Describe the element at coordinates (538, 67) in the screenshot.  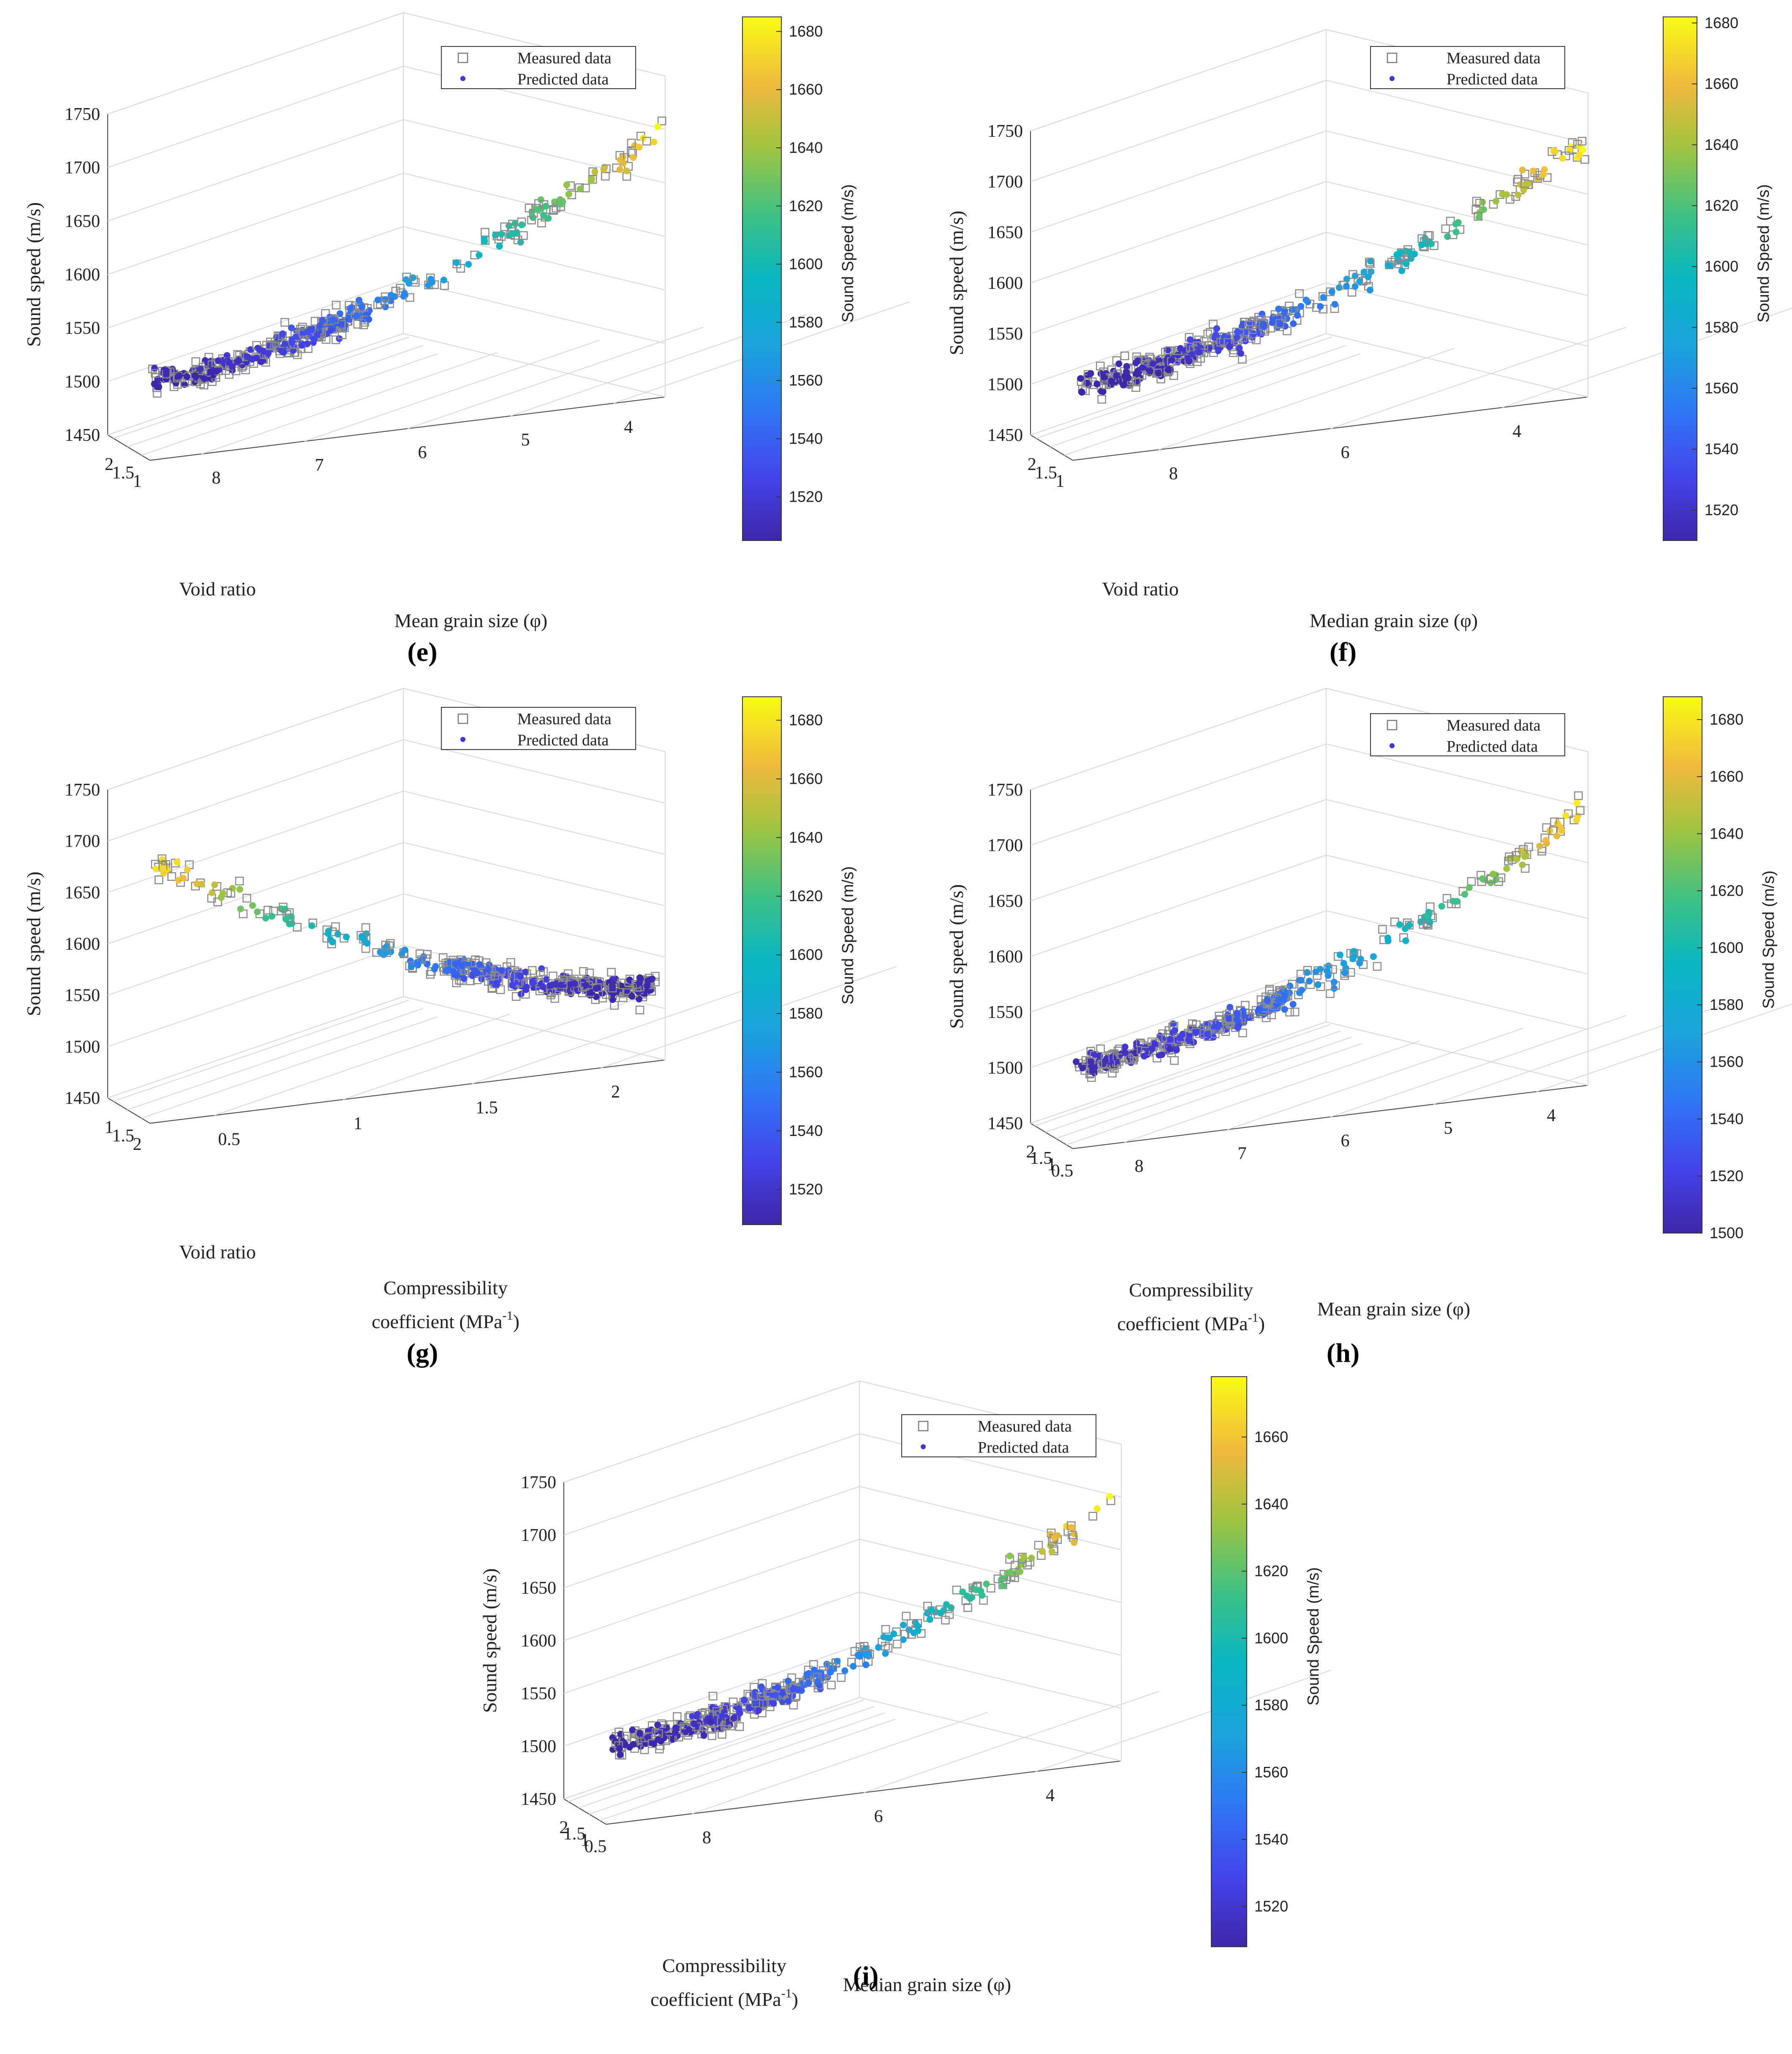
I see `legend-box` at that location.